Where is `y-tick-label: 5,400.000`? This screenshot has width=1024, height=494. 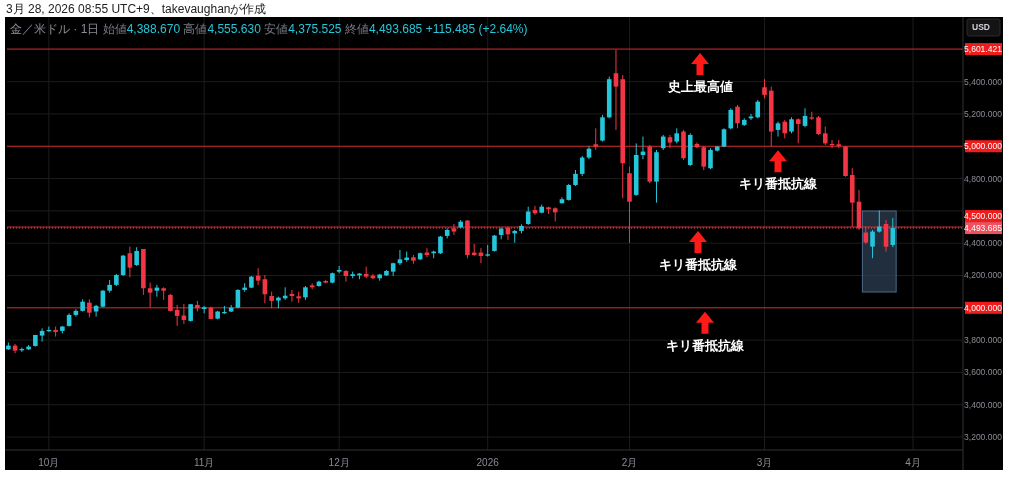
y-tick-label: 5,400.000 is located at coordinates (983, 81).